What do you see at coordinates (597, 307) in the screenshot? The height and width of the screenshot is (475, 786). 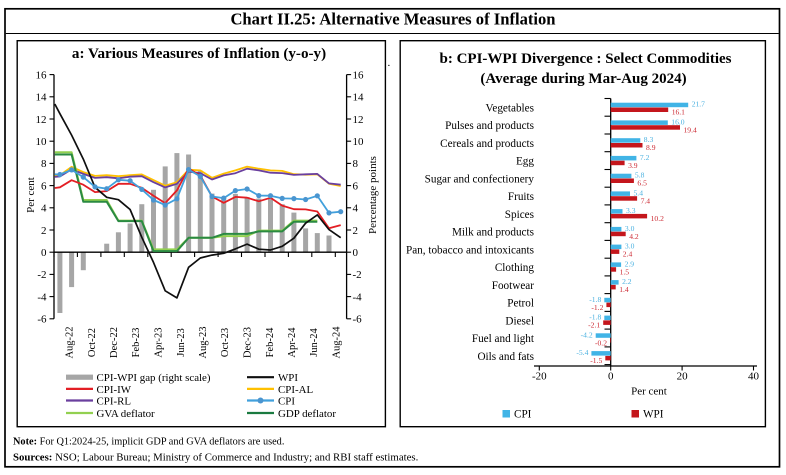 I see `svg-text: -1.2` at bounding box center [597, 307].